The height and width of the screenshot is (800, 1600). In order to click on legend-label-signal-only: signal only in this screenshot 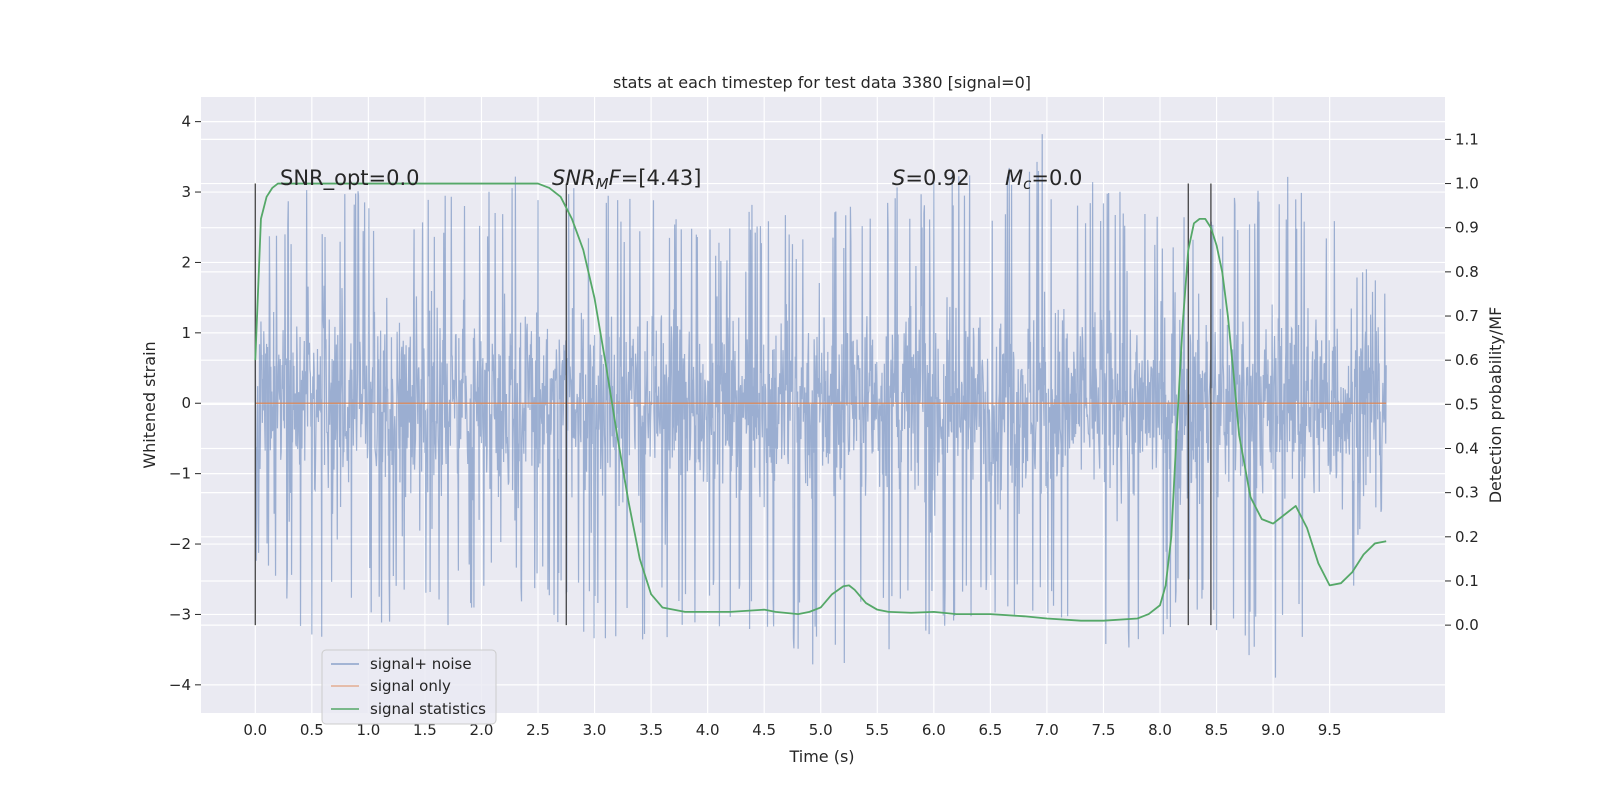, I will do `click(410, 686)`.